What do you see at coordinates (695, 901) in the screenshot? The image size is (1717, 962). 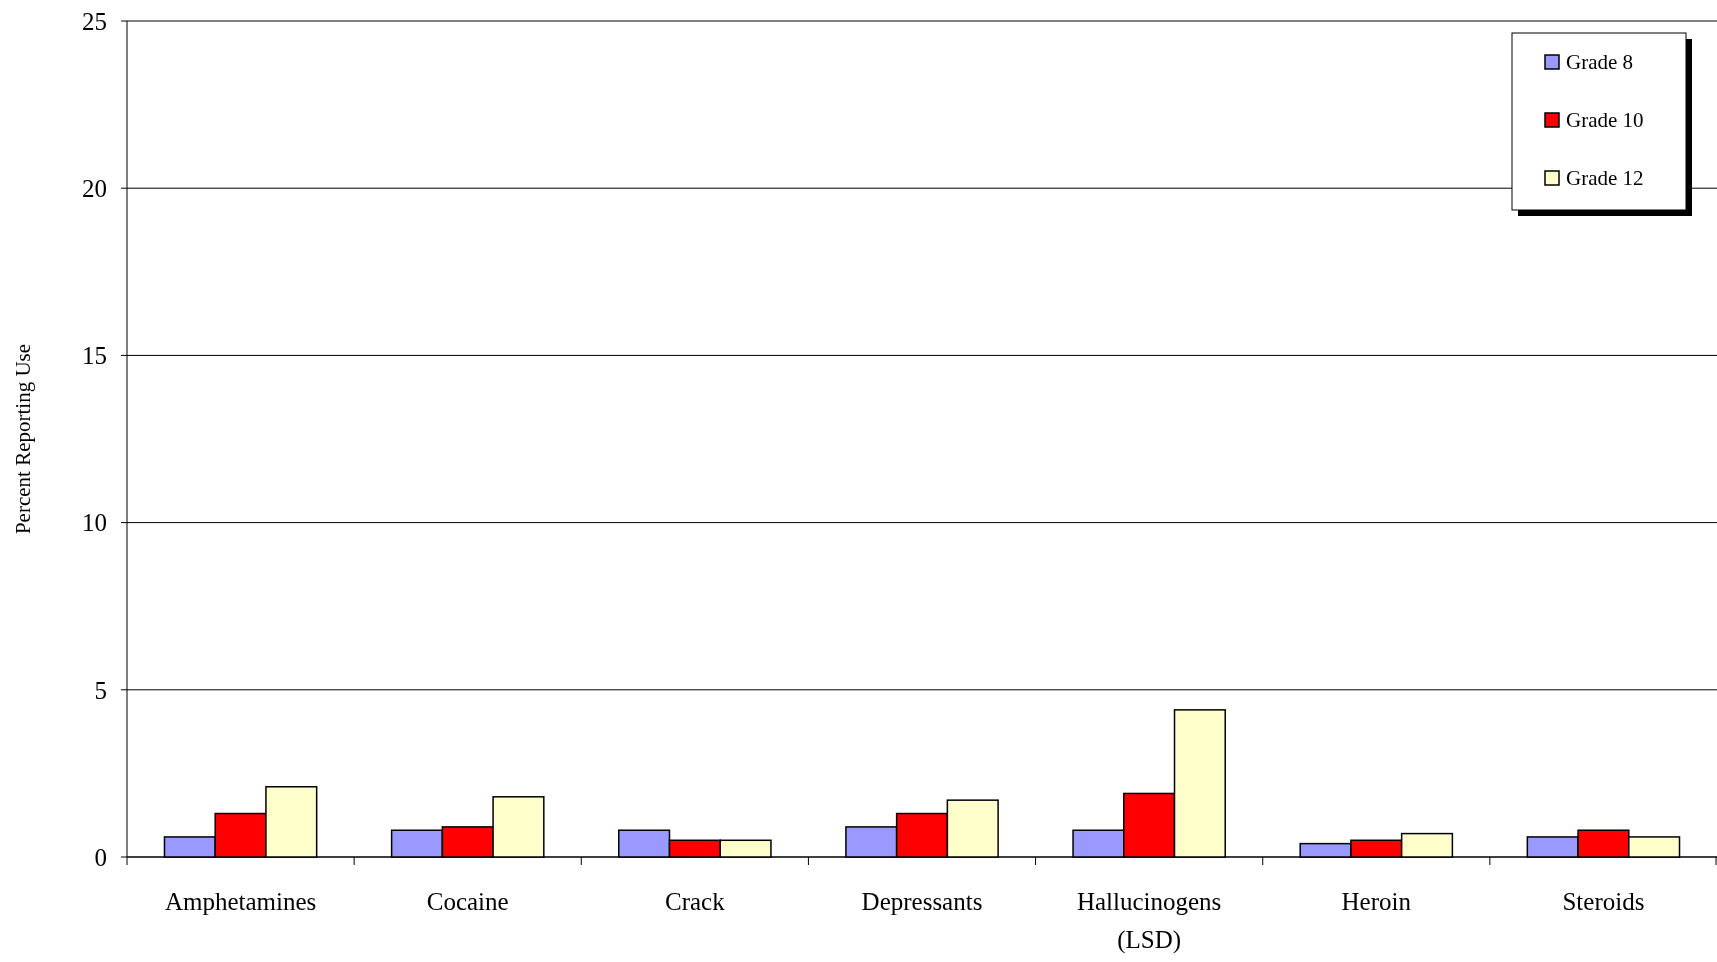 I see `x-tick-label: Crack` at bounding box center [695, 901].